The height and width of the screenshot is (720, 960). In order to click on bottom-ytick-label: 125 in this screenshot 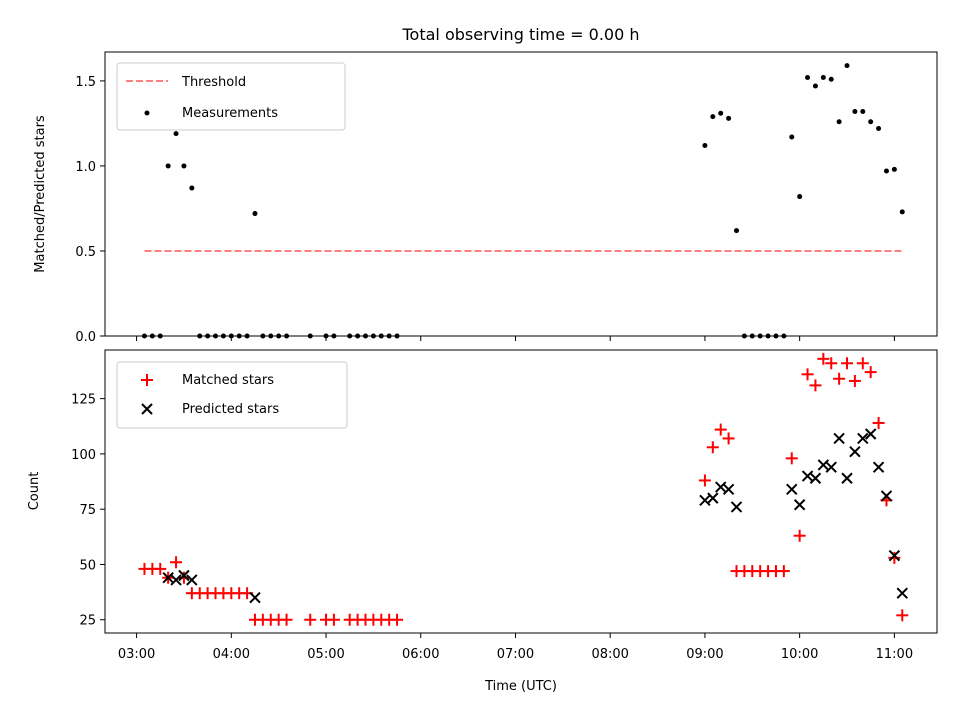, I will do `click(83, 400)`.